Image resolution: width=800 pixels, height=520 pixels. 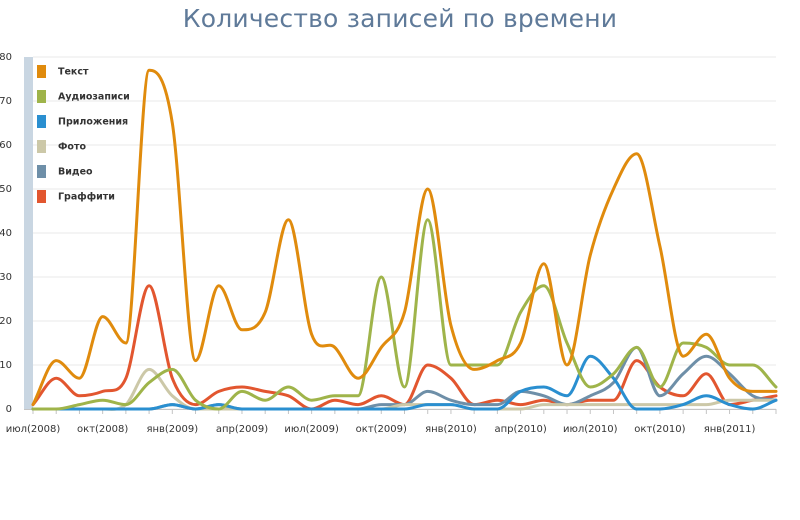 What do you see at coordinates (520, 429) in the screenshot?
I see `x-tick-label: апр(2010)` at bounding box center [520, 429].